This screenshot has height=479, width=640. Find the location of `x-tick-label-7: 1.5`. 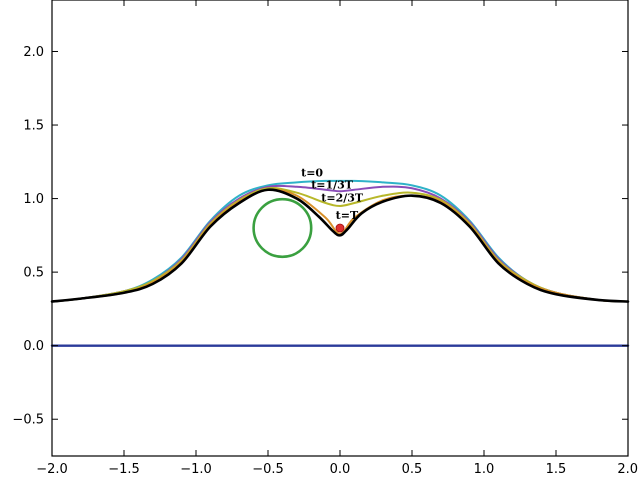

x-tick-label-7: 1.5 is located at coordinates (556, 469).